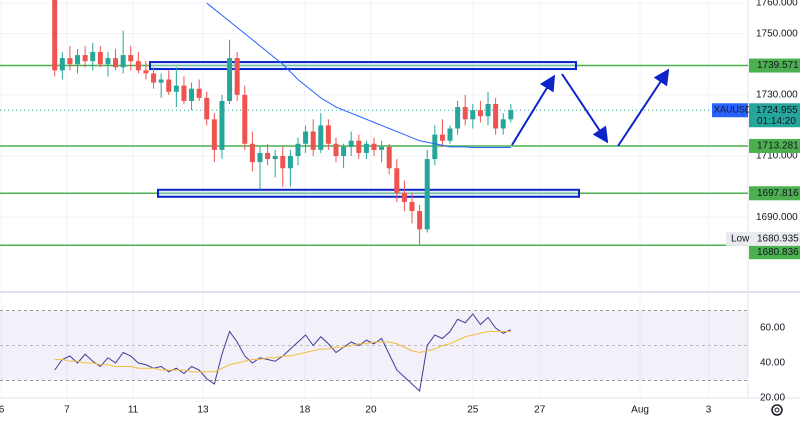 The image size is (800, 422). I want to click on level-label: 1739.571, so click(778, 65).